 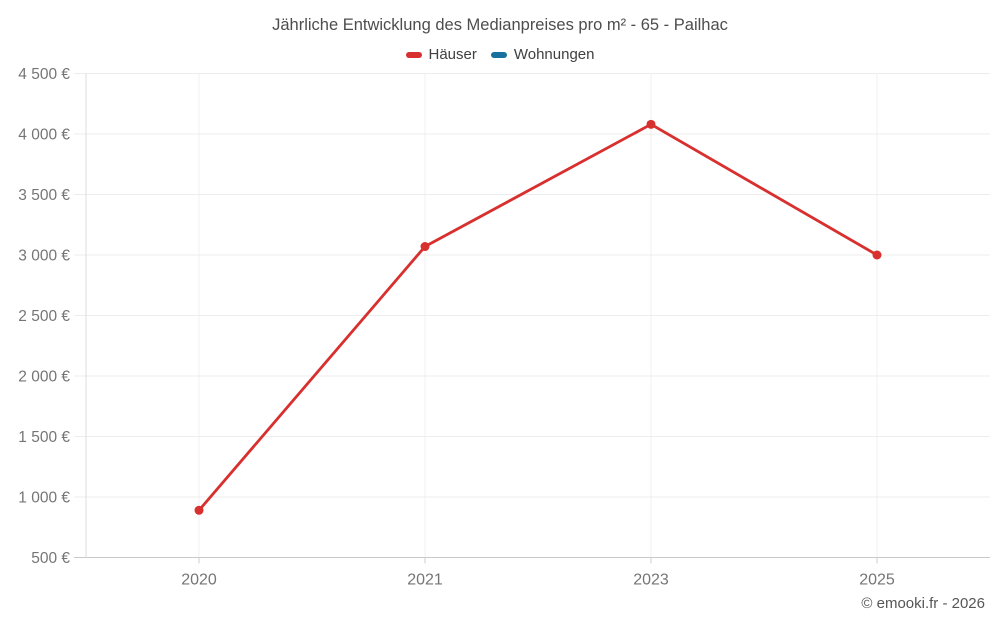 I want to click on y-tick-label: 2 000 €, so click(x=44, y=377).